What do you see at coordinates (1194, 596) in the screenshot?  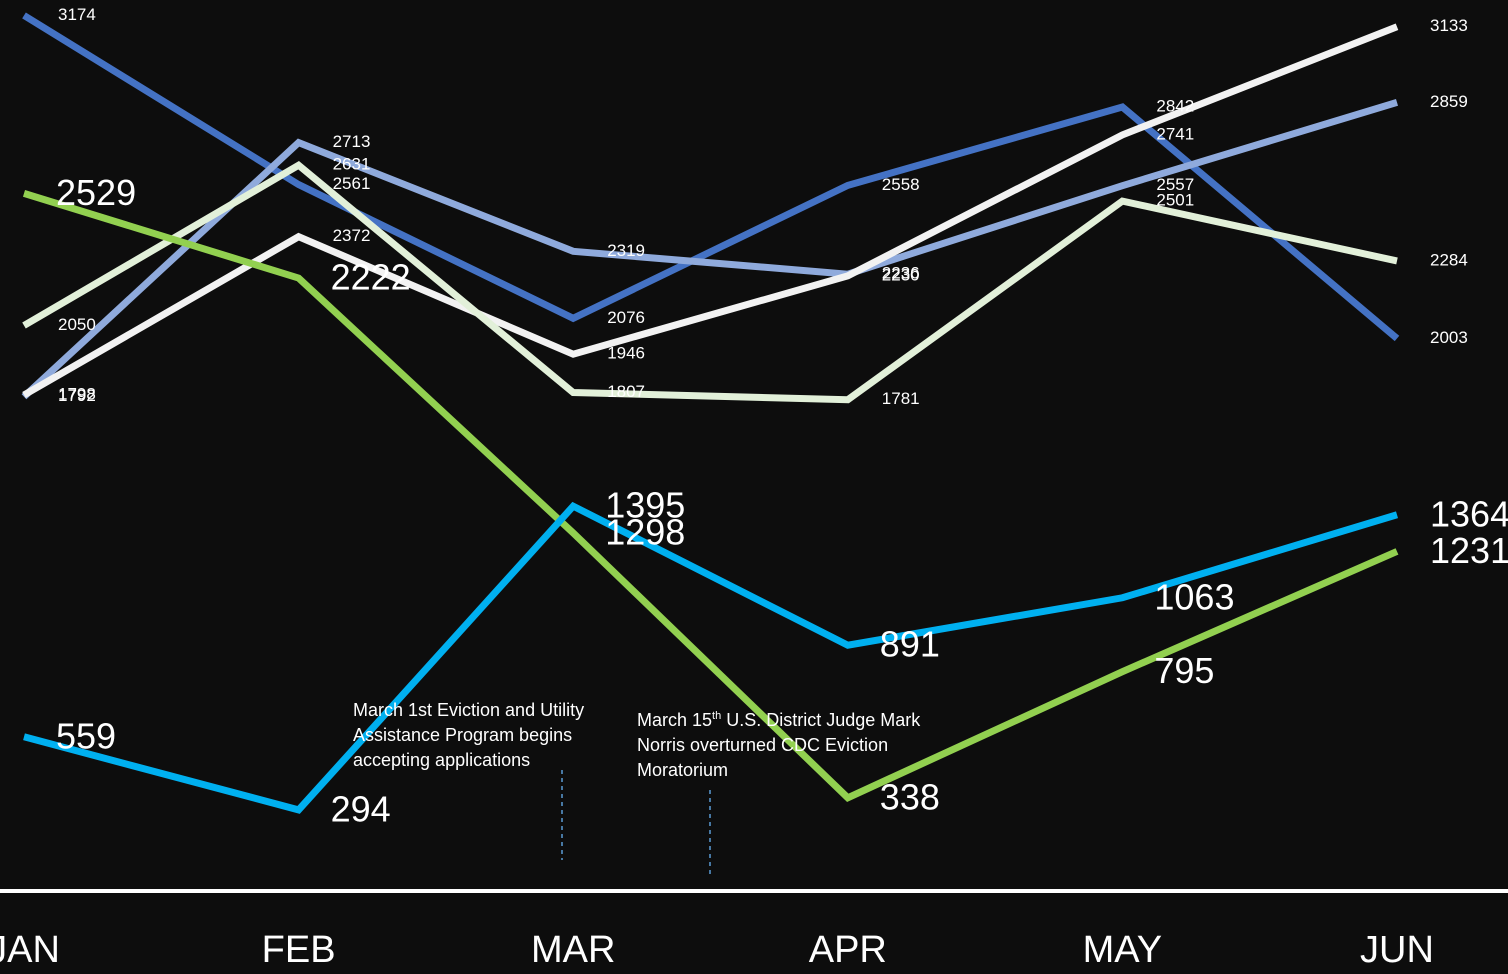 I see `data-label: 1063` at bounding box center [1194, 596].